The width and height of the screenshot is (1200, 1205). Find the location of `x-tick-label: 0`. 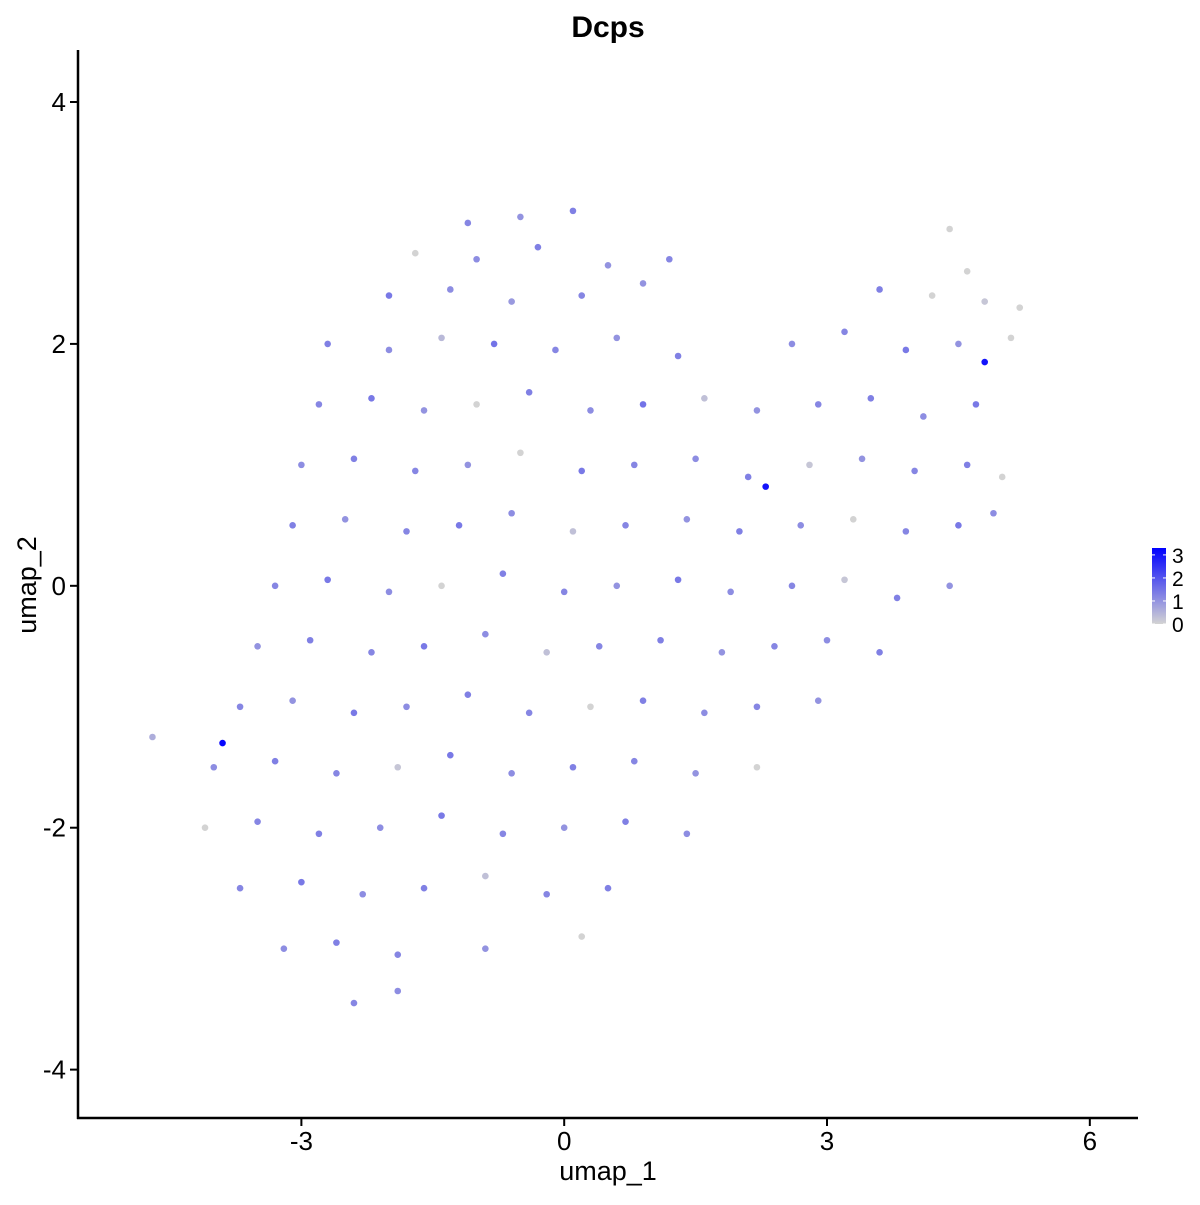

x-tick-label: 0 is located at coordinates (564, 1141).